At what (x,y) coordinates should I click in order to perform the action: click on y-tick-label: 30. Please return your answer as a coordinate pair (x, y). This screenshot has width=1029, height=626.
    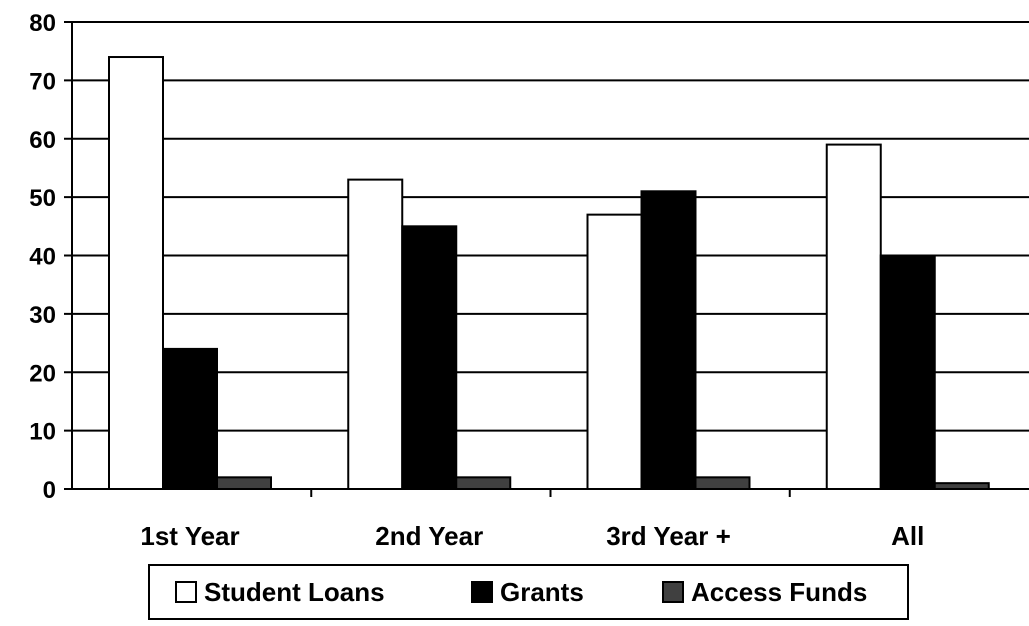
    Looking at the image, I should click on (42, 315).